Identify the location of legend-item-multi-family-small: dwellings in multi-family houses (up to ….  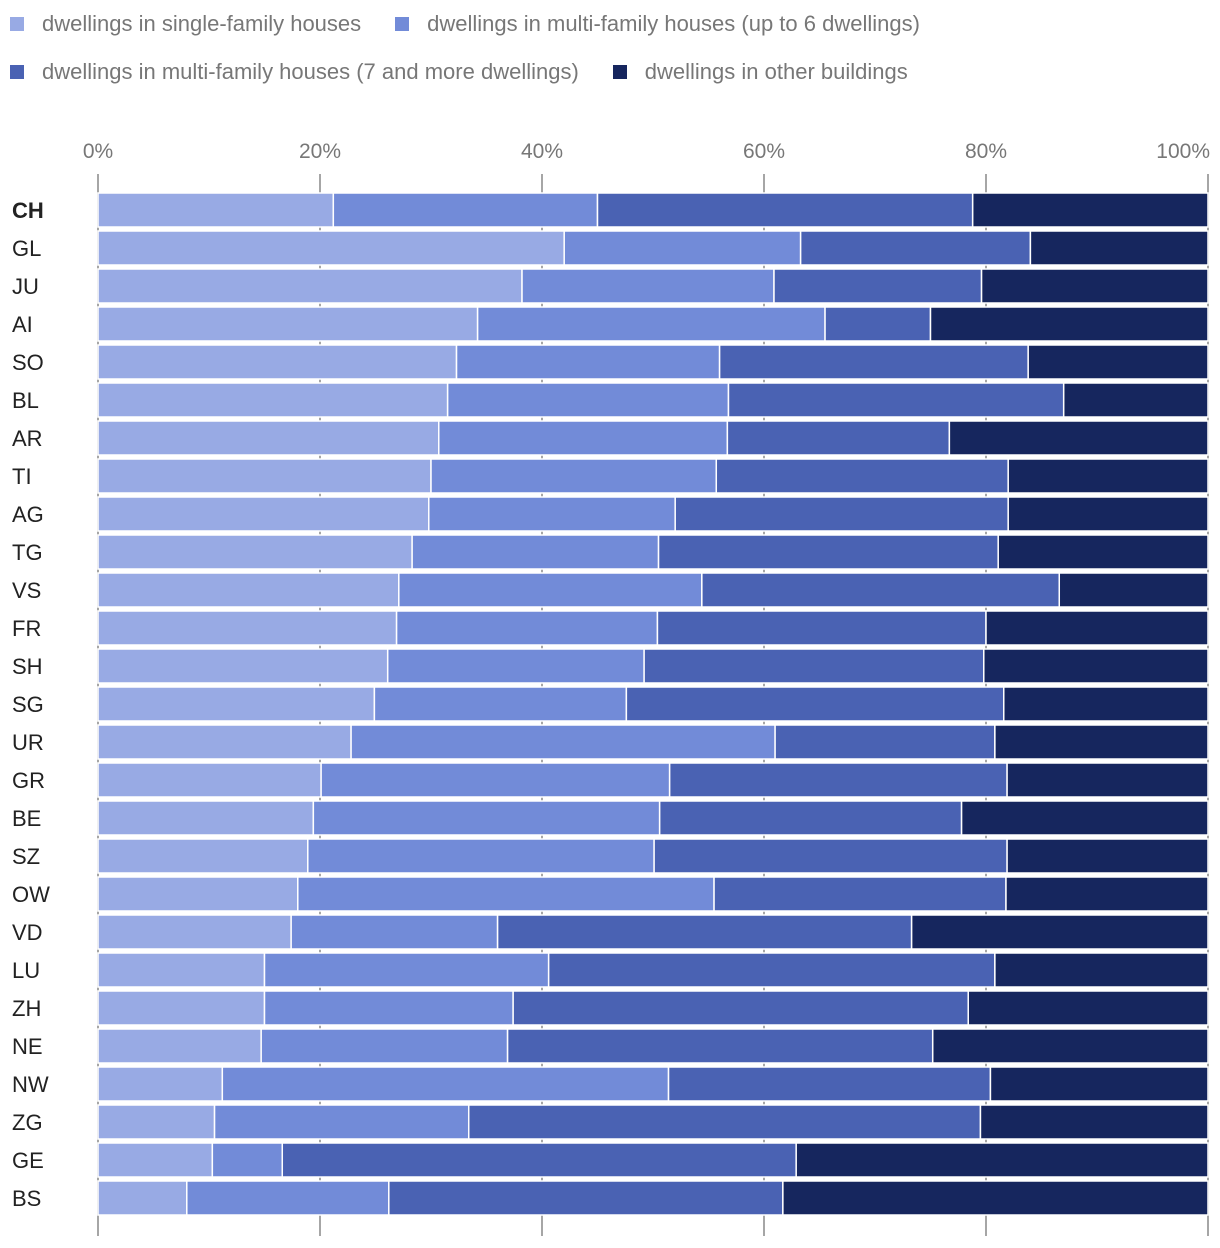
(657, 24).